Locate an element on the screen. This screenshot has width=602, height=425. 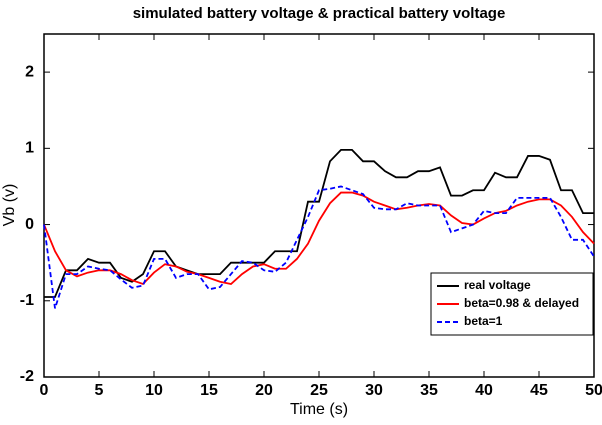
x-axis-label: Time (s) is located at coordinates (319, 409).